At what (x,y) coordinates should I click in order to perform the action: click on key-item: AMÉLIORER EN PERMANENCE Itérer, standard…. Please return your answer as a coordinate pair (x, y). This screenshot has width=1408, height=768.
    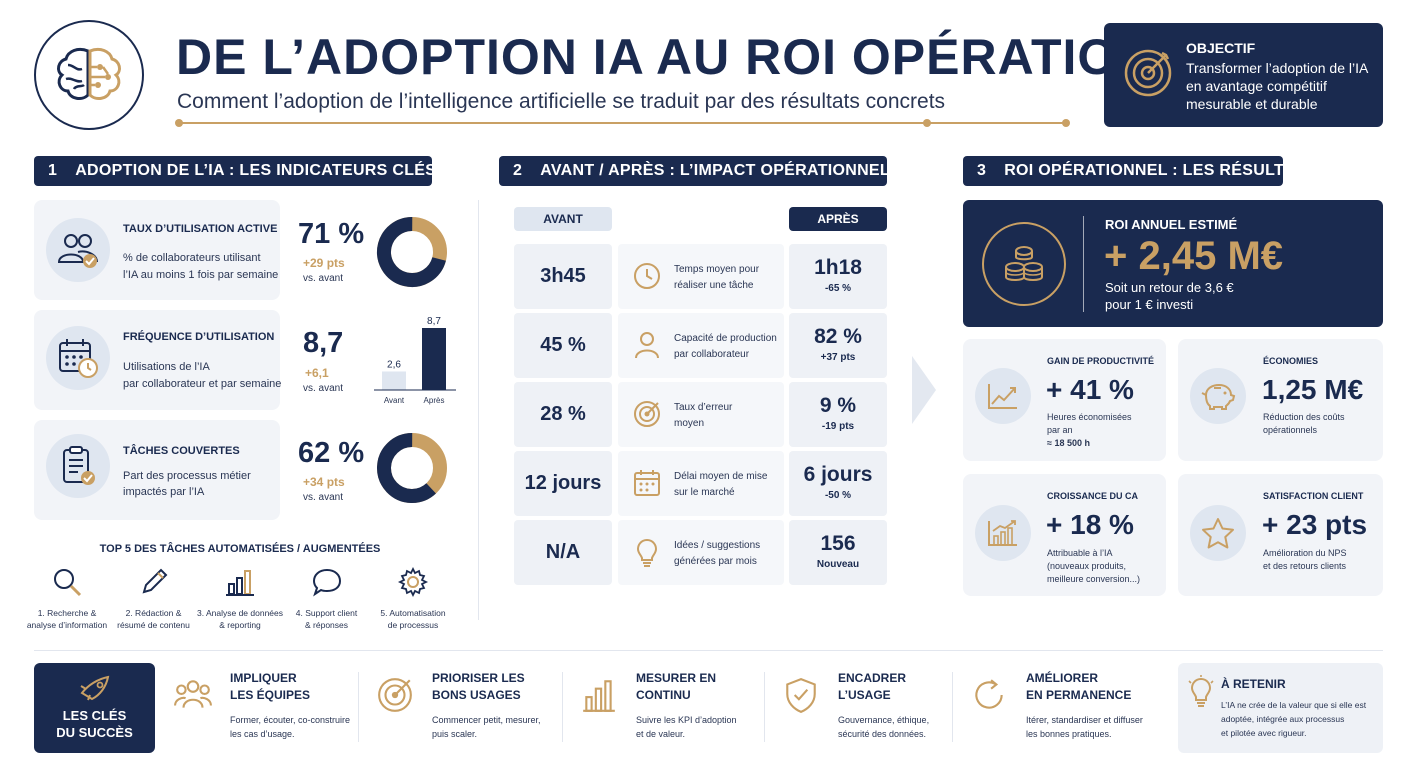
    Looking at the image, I should click on (1065, 708).